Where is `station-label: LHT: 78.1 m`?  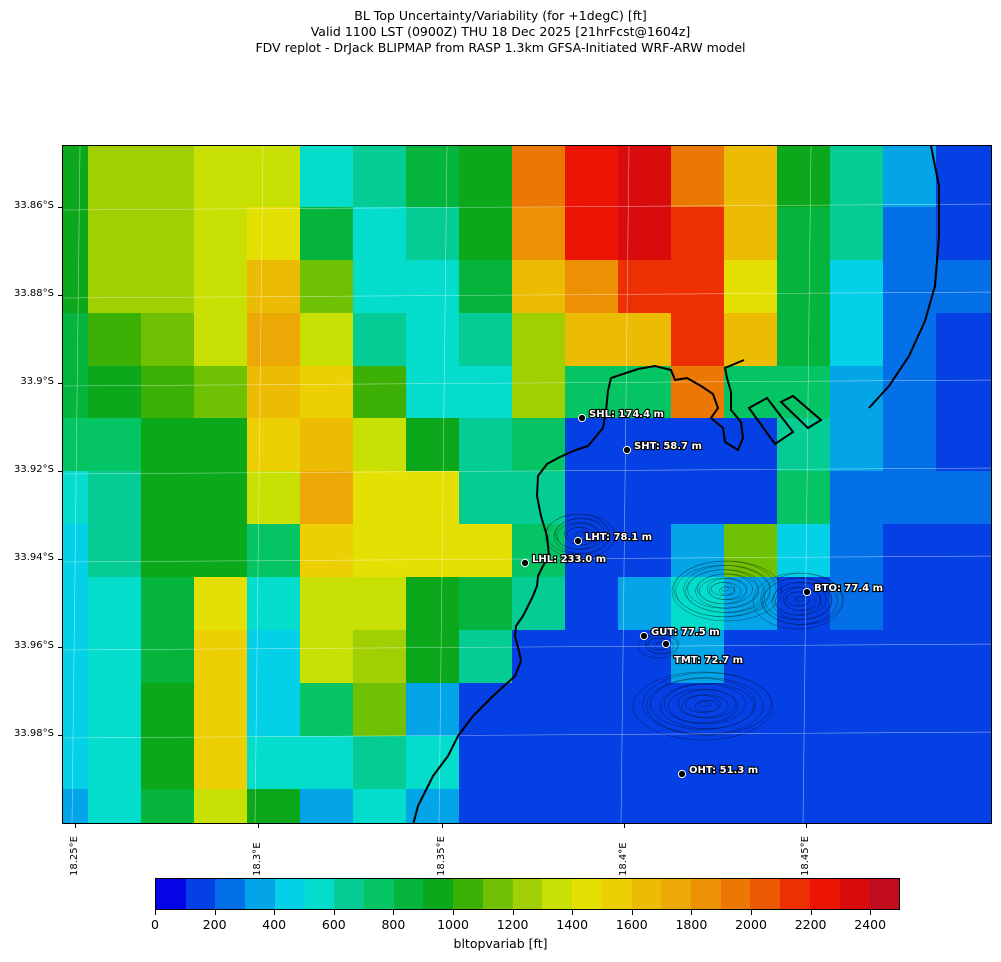
station-label: LHT: 78.1 m is located at coordinates (618, 537).